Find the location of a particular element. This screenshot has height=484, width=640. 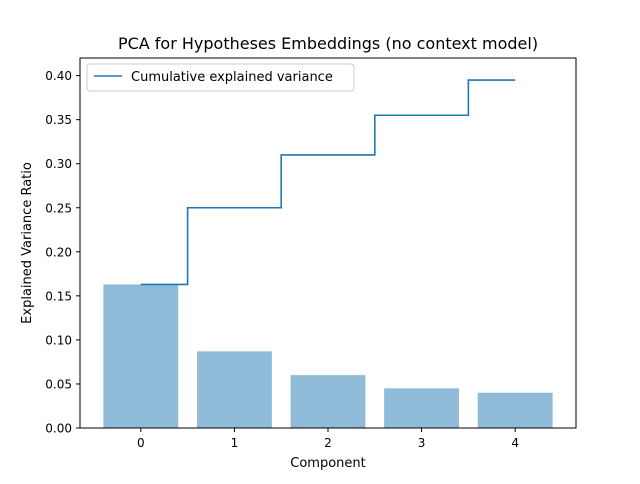

y-tick-label-0.20: 0.20 is located at coordinates (58, 252).